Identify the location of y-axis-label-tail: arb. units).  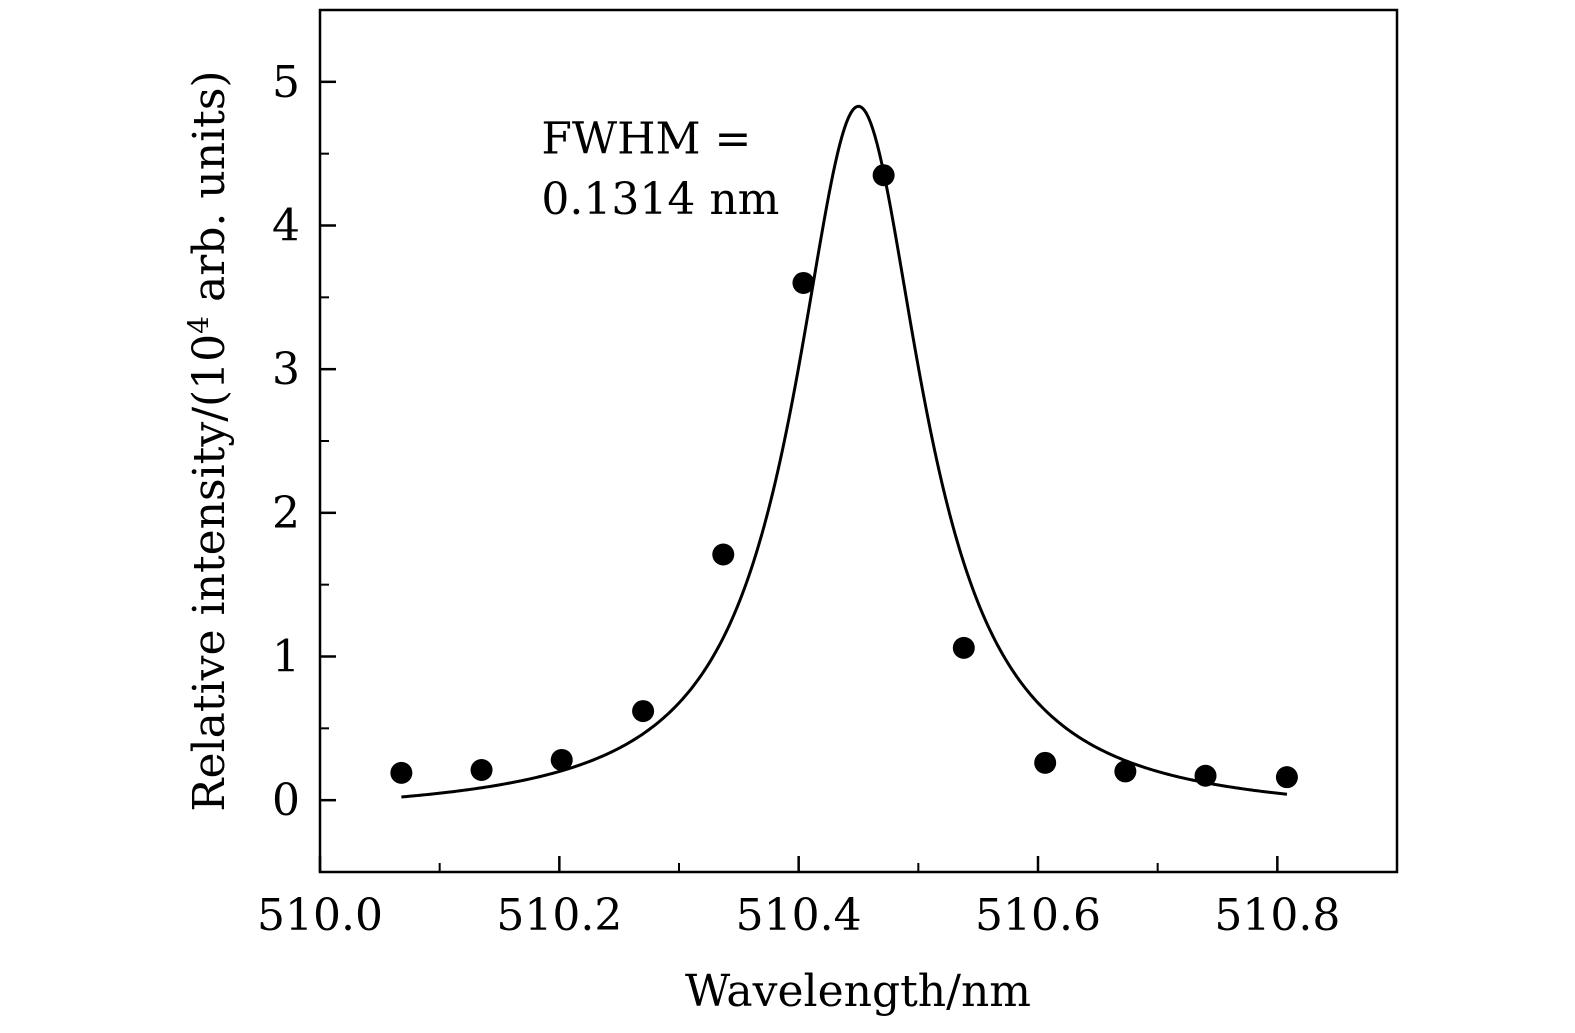
(209, 193).